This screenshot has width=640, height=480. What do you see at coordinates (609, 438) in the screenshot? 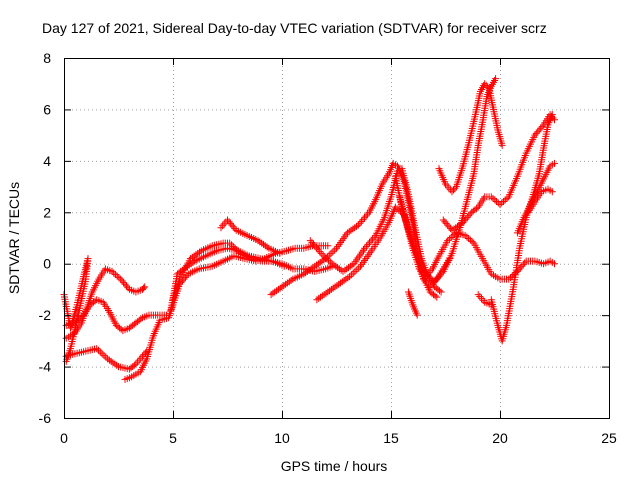
I see `x-tick-label: 25` at bounding box center [609, 438].